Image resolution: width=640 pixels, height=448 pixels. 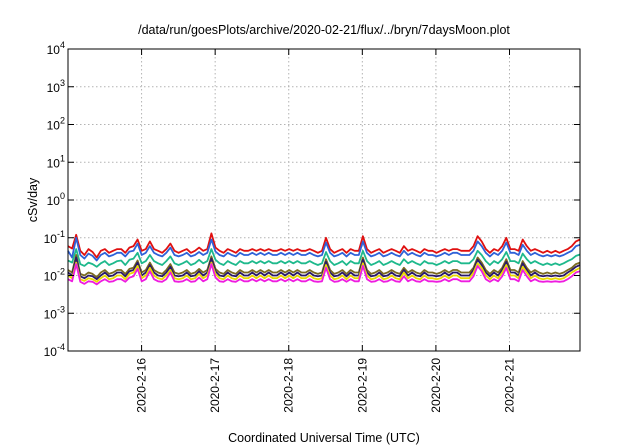 I want to click on x-tick-label: 2020-2-19, so click(x=362, y=385).